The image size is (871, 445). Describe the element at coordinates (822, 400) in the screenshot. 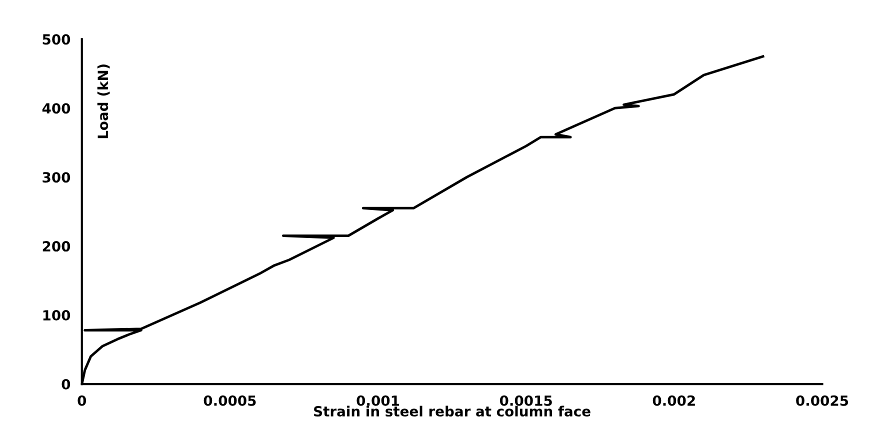

I see `x-tick-label: 0.0025` at that location.